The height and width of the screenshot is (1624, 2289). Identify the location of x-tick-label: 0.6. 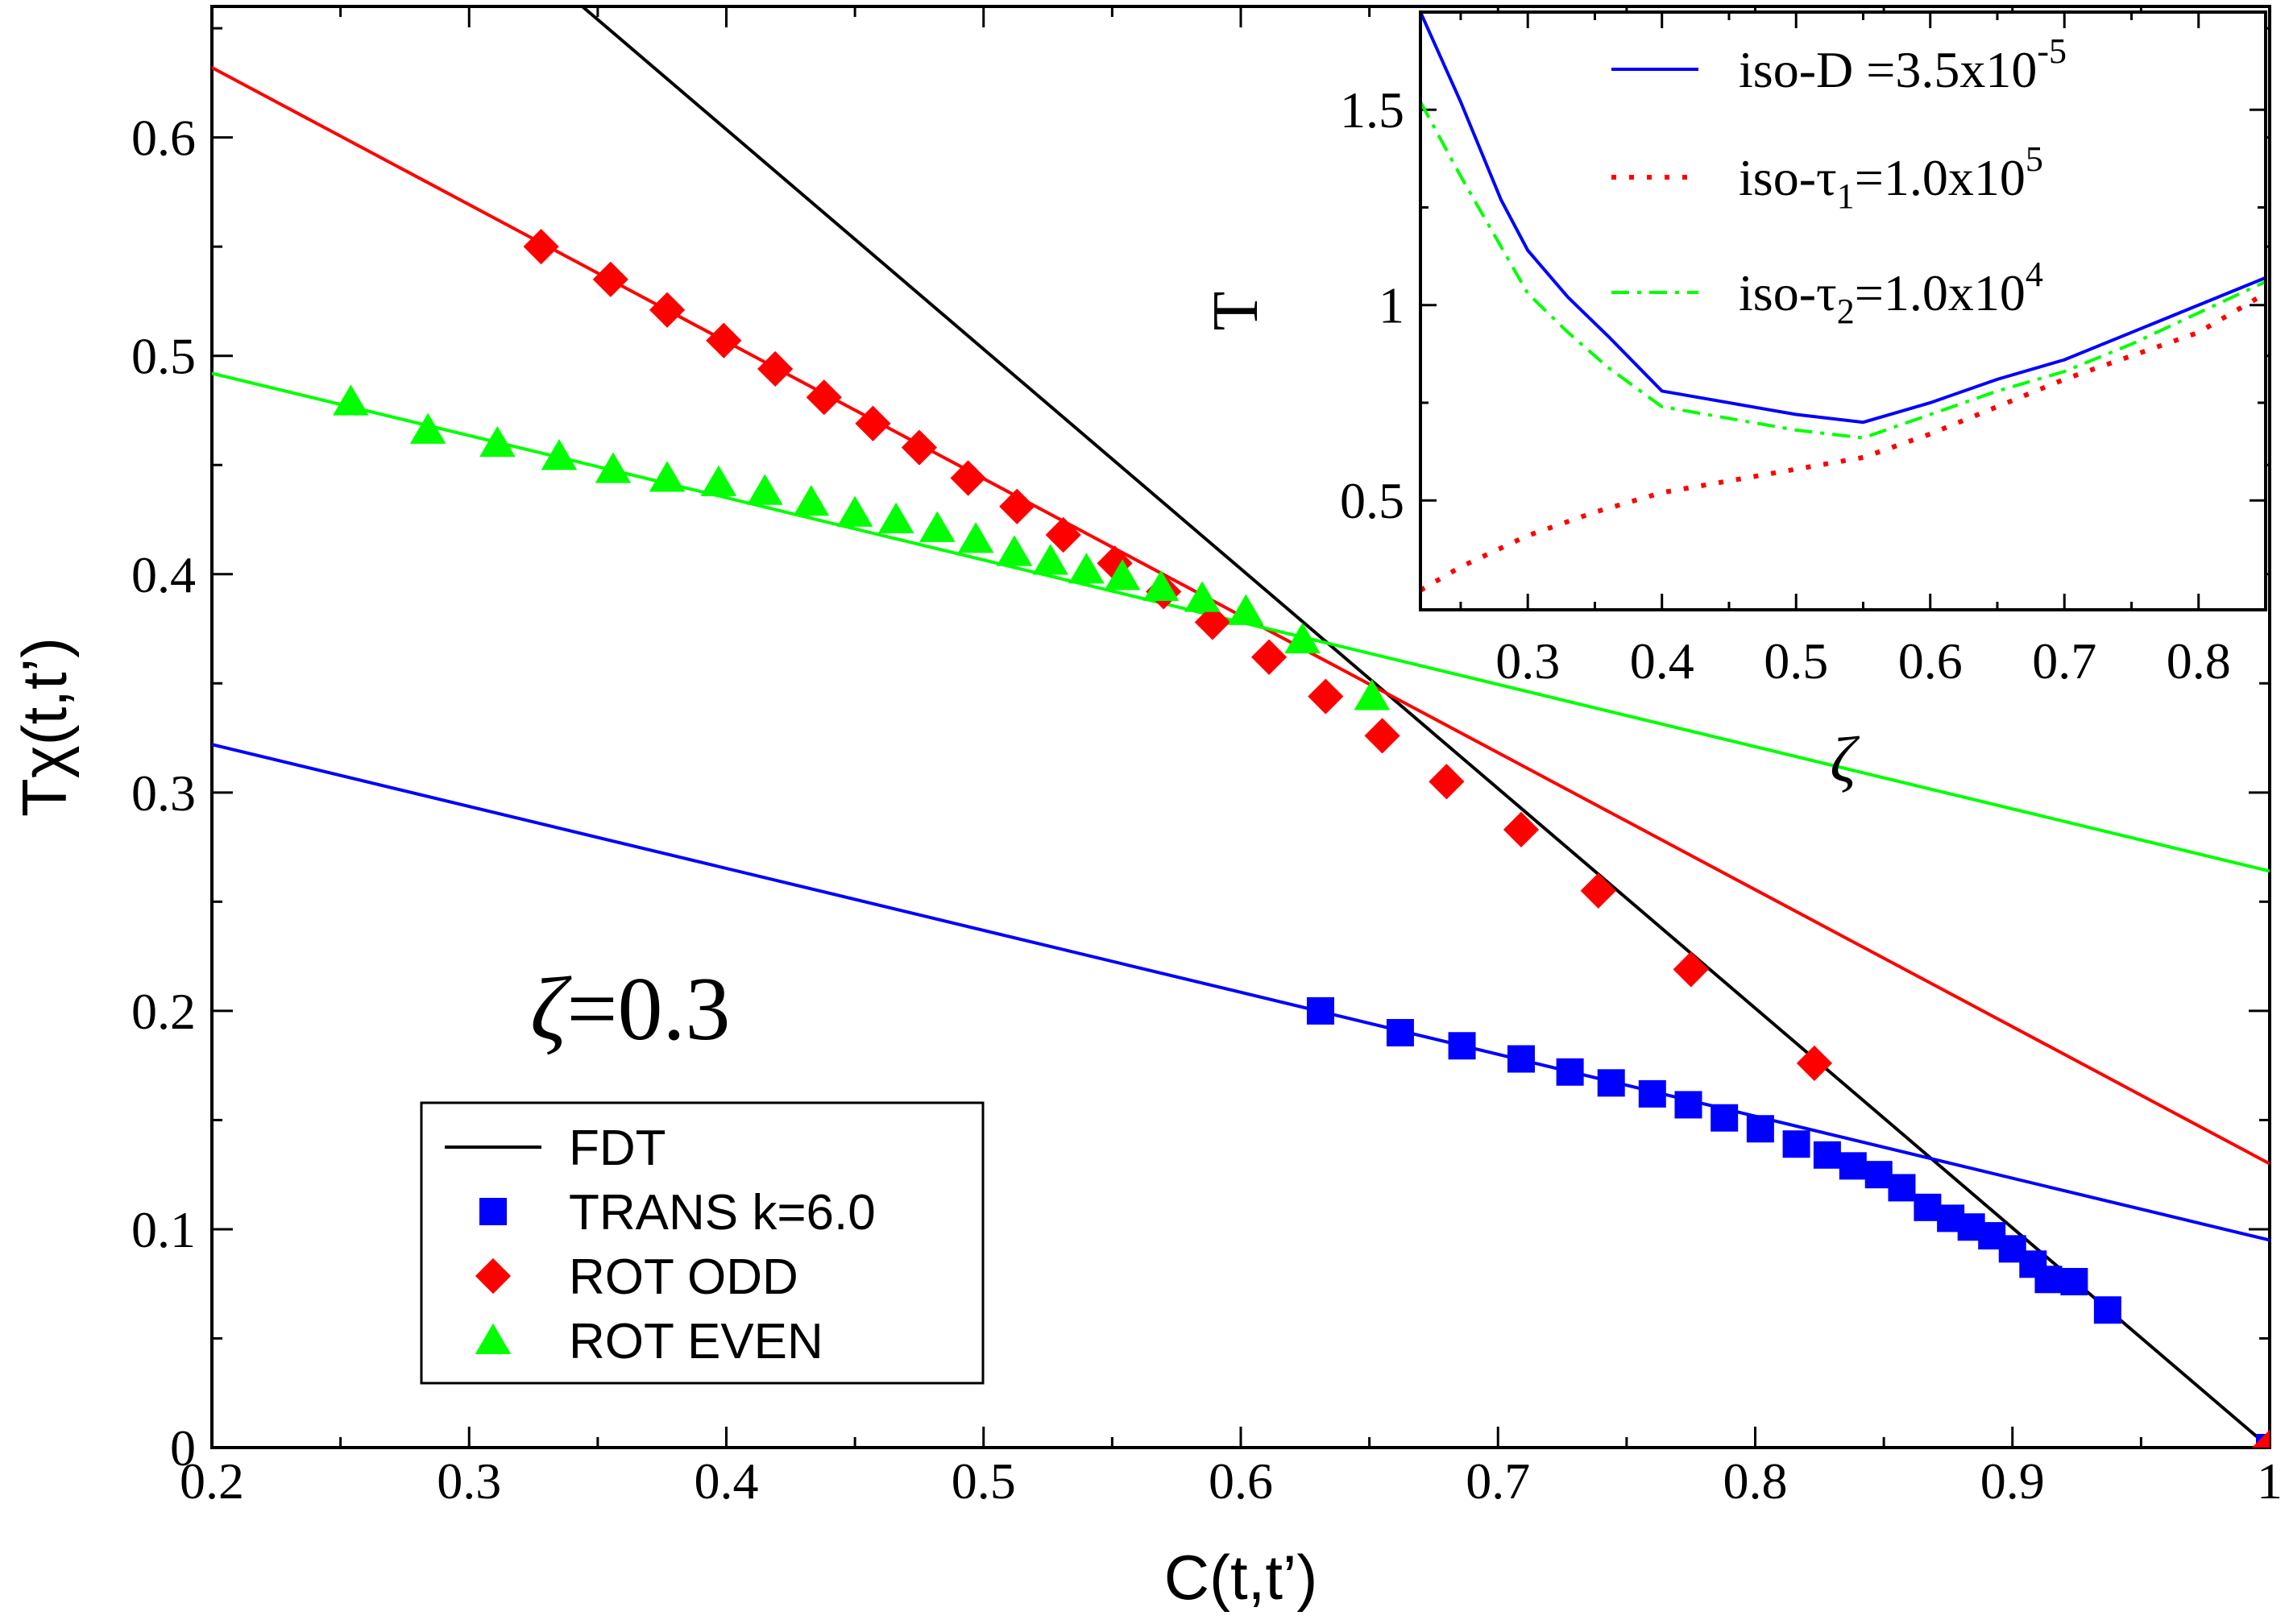
(1241, 1481).